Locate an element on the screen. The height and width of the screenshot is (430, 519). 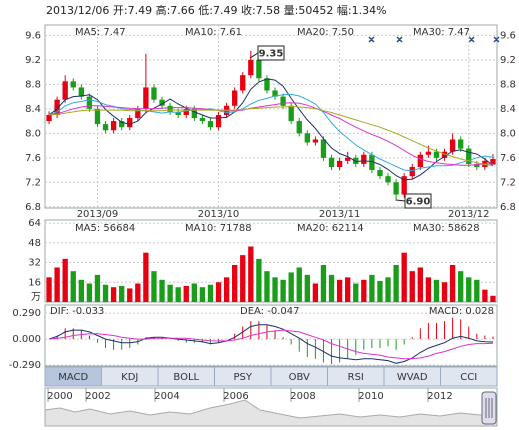
y-tick-label-right: 6.8 is located at coordinates (508, 207).